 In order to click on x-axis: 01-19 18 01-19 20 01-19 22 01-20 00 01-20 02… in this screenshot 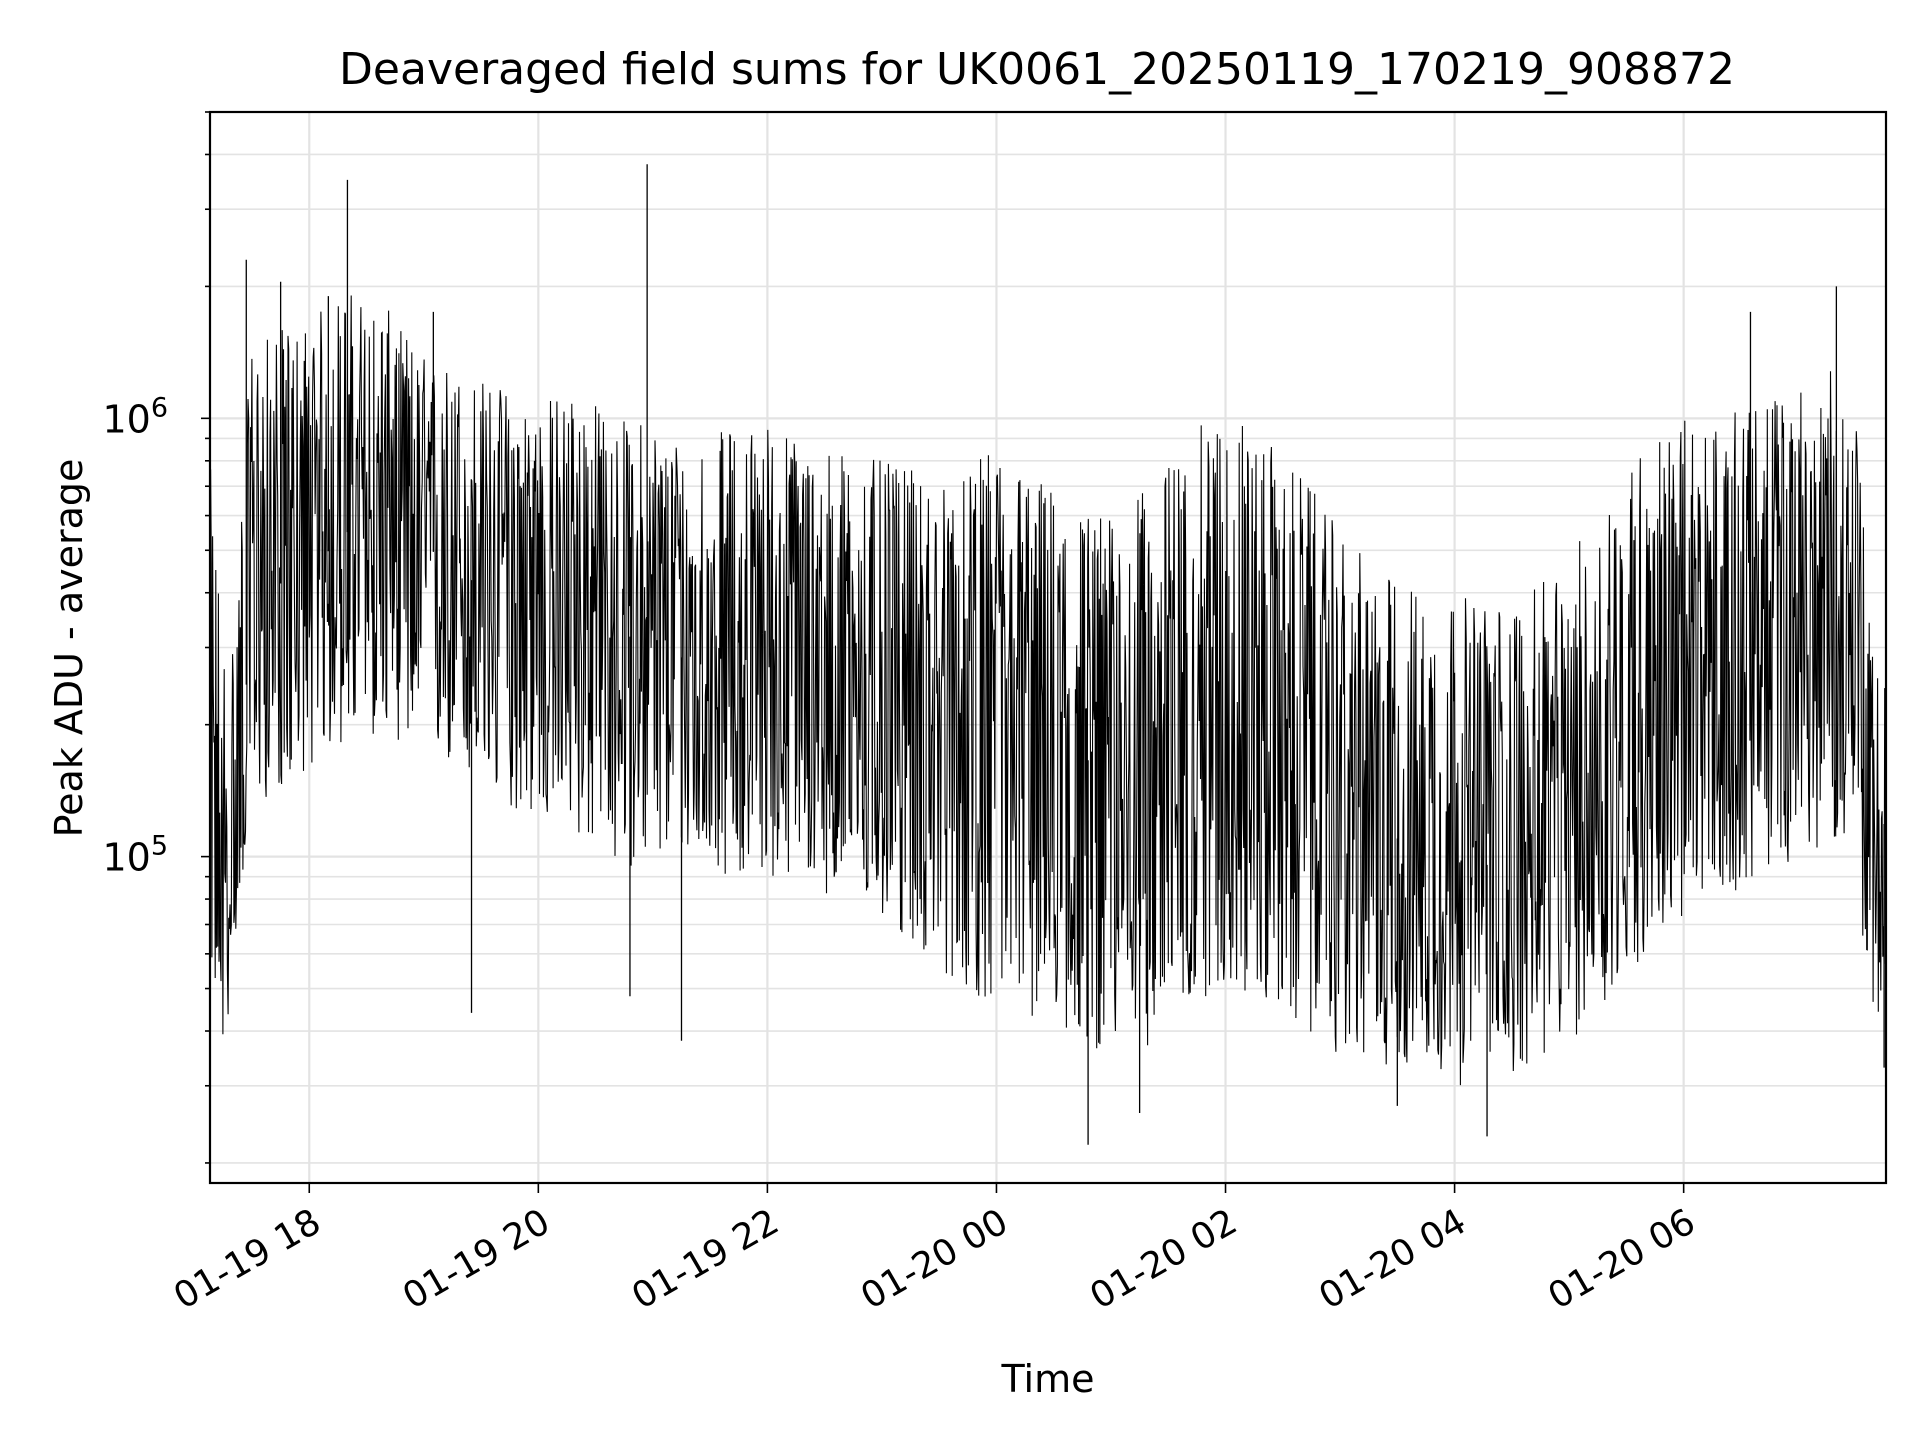, I will do `click(934, 1250)`.